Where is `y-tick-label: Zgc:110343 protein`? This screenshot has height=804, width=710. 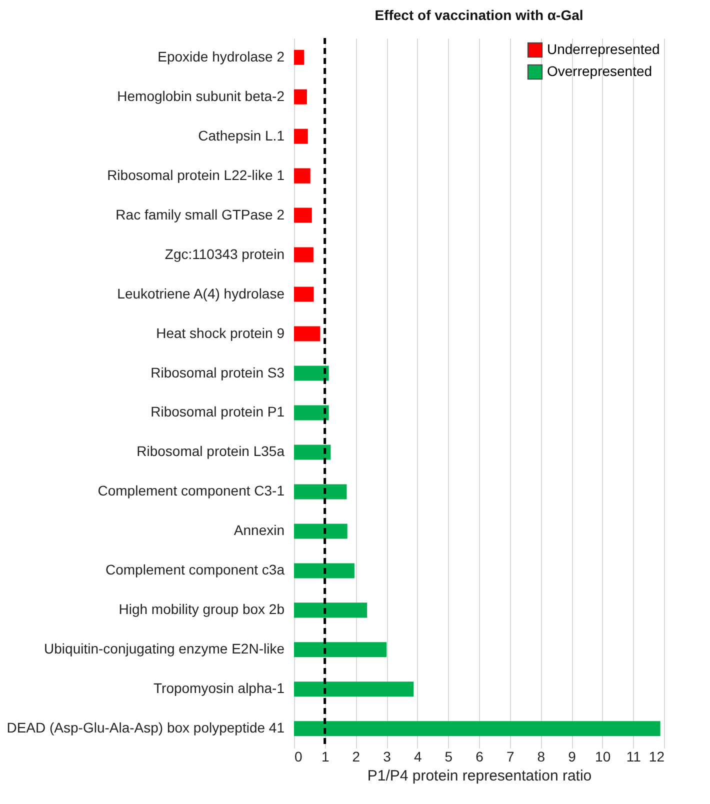 y-tick-label: Zgc:110343 protein is located at coordinates (224, 254).